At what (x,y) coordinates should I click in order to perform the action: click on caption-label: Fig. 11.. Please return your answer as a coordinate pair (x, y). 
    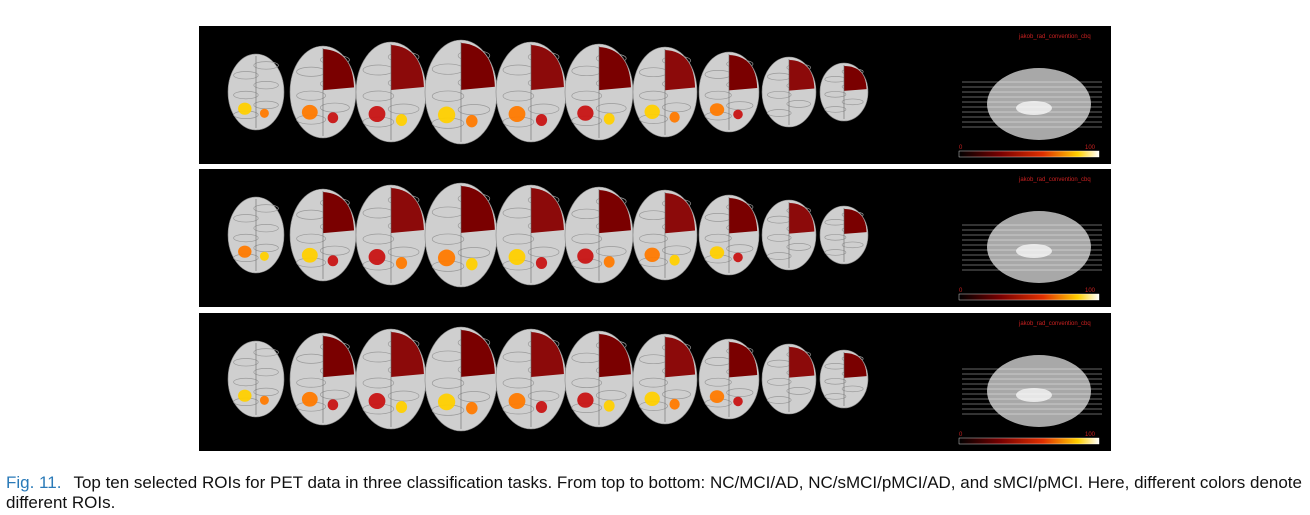
    Looking at the image, I should click on (34, 482).